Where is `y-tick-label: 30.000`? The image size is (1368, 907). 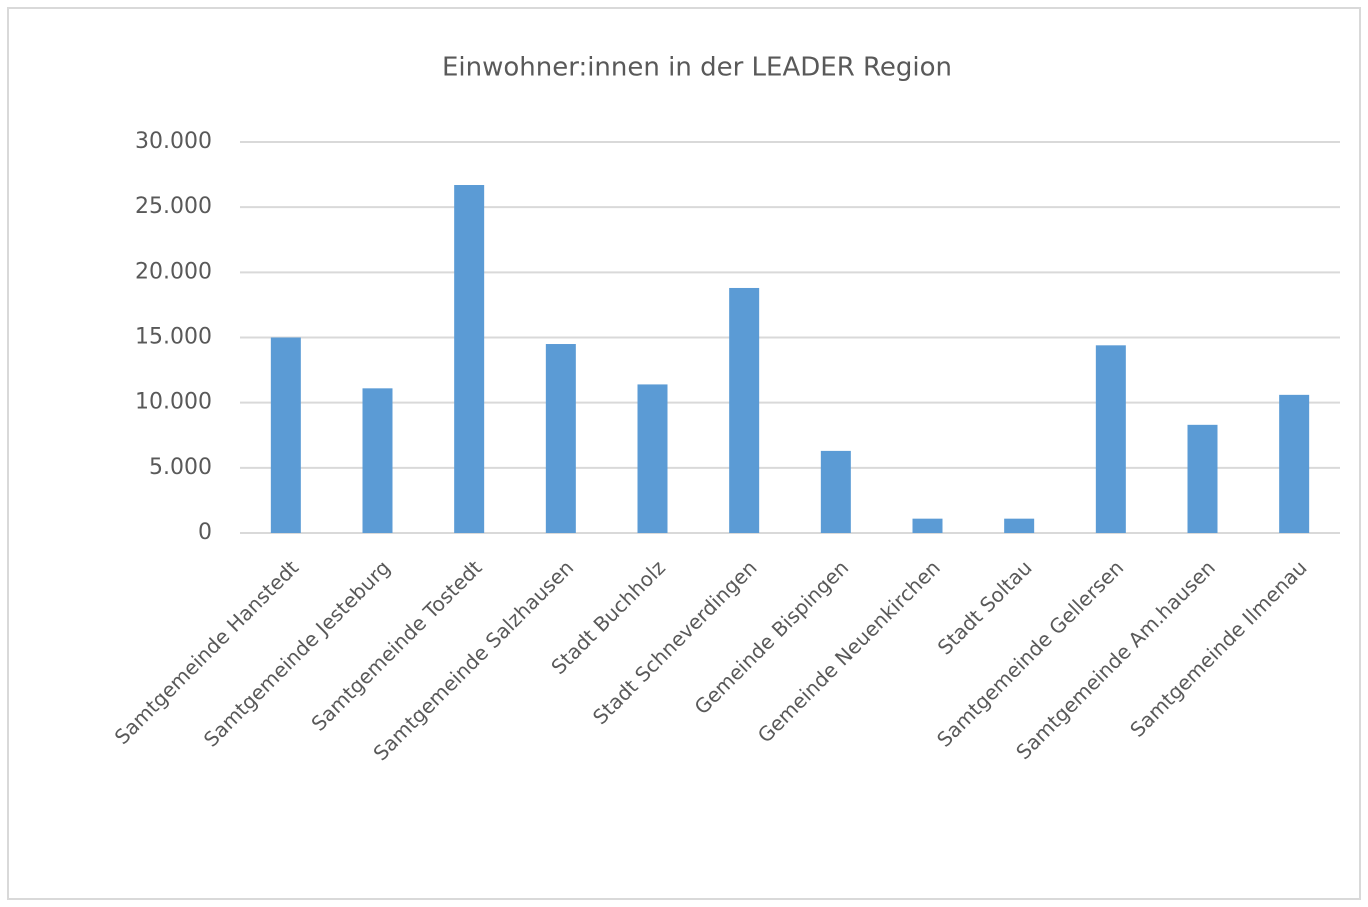
y-tick-label: 30.000 is located at coordinates (173, 141).